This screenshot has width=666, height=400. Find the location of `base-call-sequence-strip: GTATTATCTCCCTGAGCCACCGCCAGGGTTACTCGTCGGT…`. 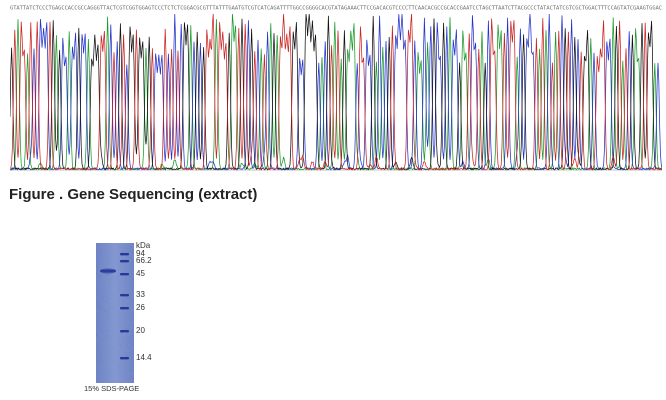

base-call-sequence-strip: GTATTATCTCCCTGAGCCACCGCCAGGGTTACTCGTCGGT… is located at coordinates (336, 9).